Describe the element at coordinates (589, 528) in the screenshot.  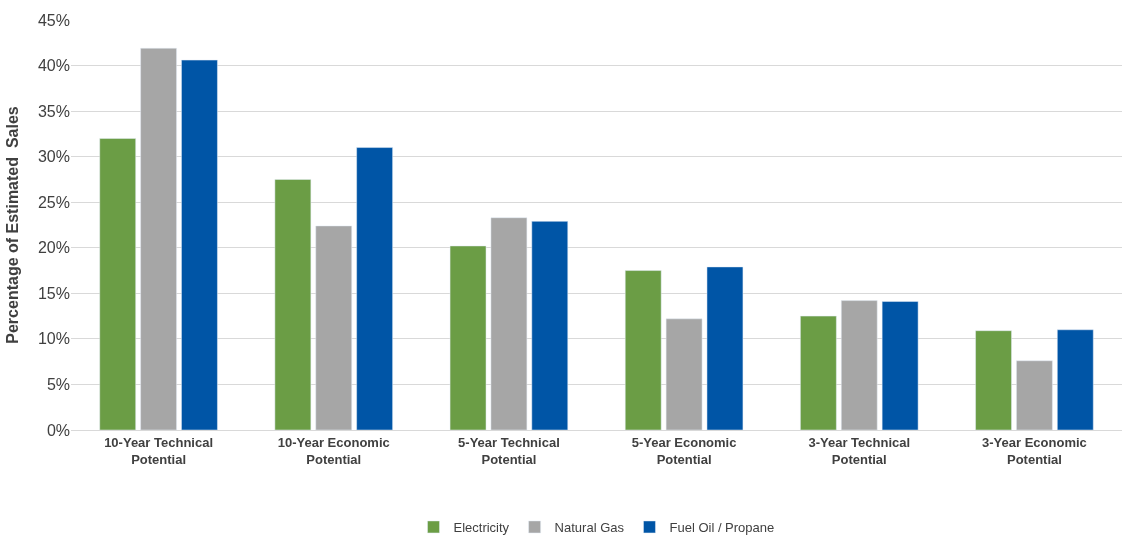
I see `legend-label: Natural Gas` at that location.